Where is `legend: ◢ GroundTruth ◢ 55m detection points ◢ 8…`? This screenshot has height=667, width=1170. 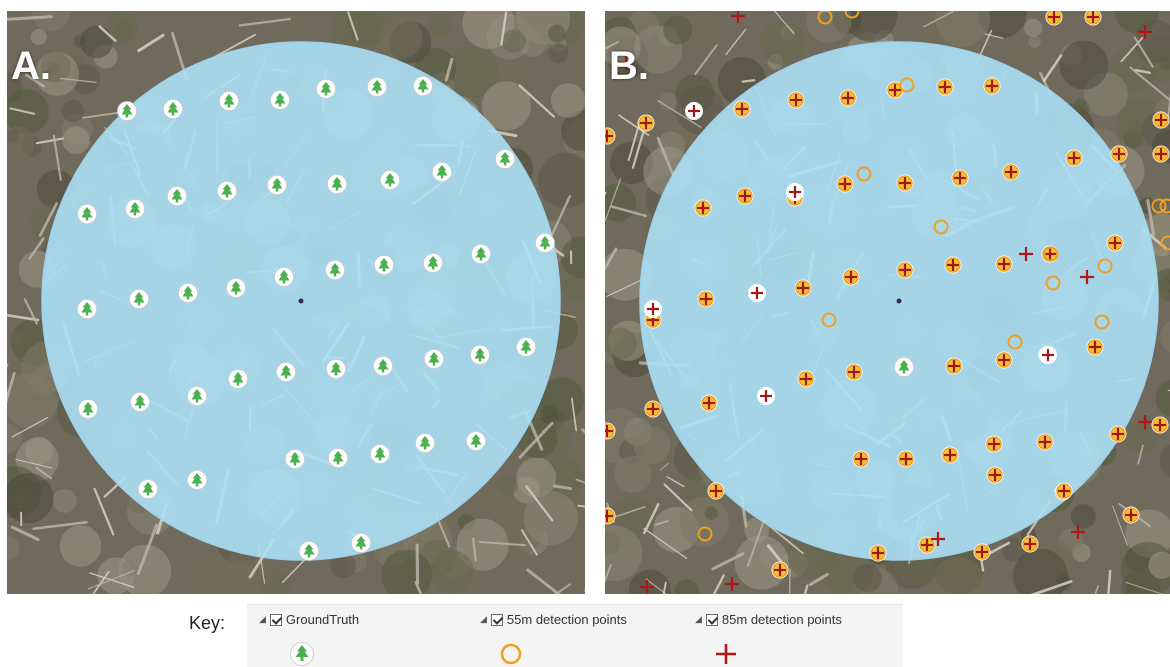 legend: ◢ GroundTruth ◢ 55m detection points ◢ 8… is located at coordinates (575, 635).